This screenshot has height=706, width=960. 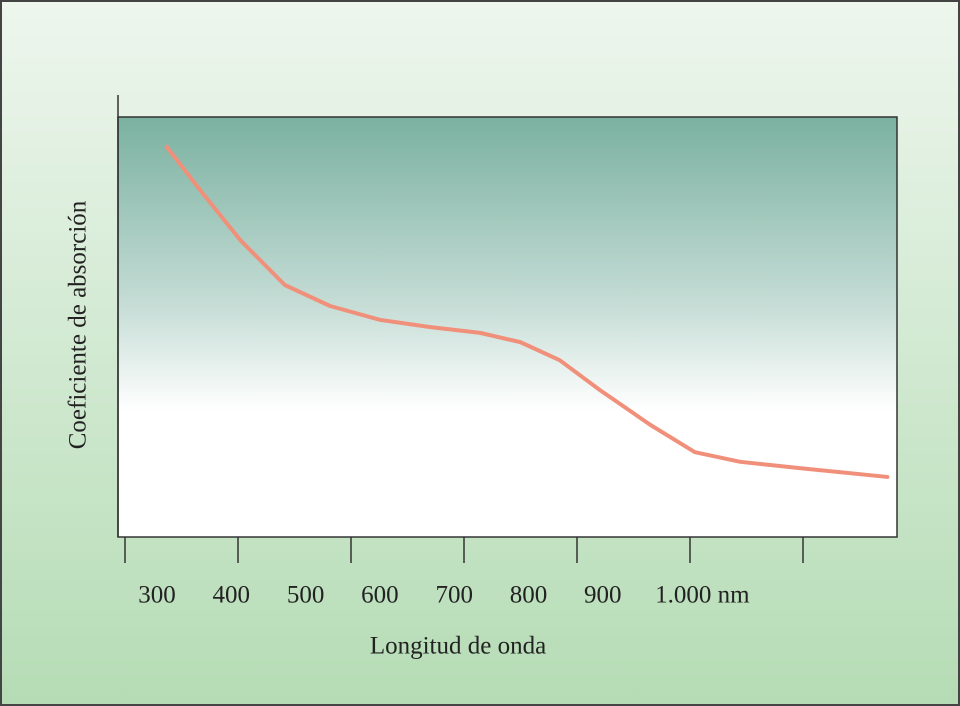 I want to click on x-tick-label: 900, so click(x=603, y=595).